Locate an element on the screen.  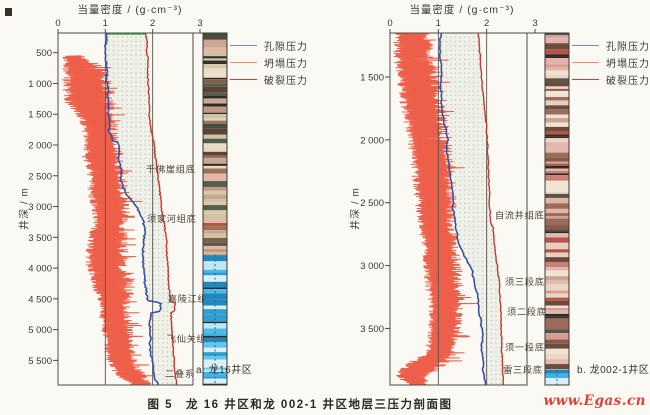
y-tick-label: 500 is located at coordinates (44, 53).